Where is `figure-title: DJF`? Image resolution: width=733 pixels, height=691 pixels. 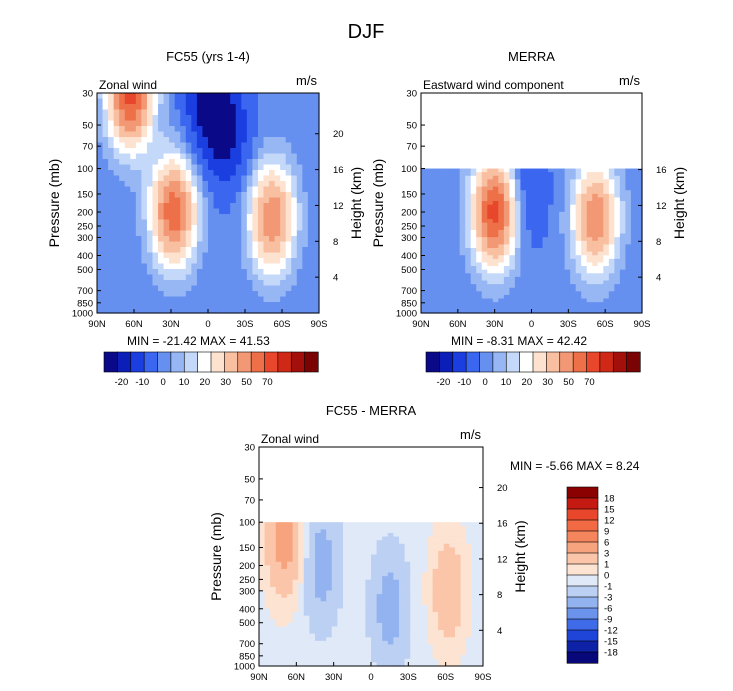 figure-title: DJF is located at coordinates (366, 32).